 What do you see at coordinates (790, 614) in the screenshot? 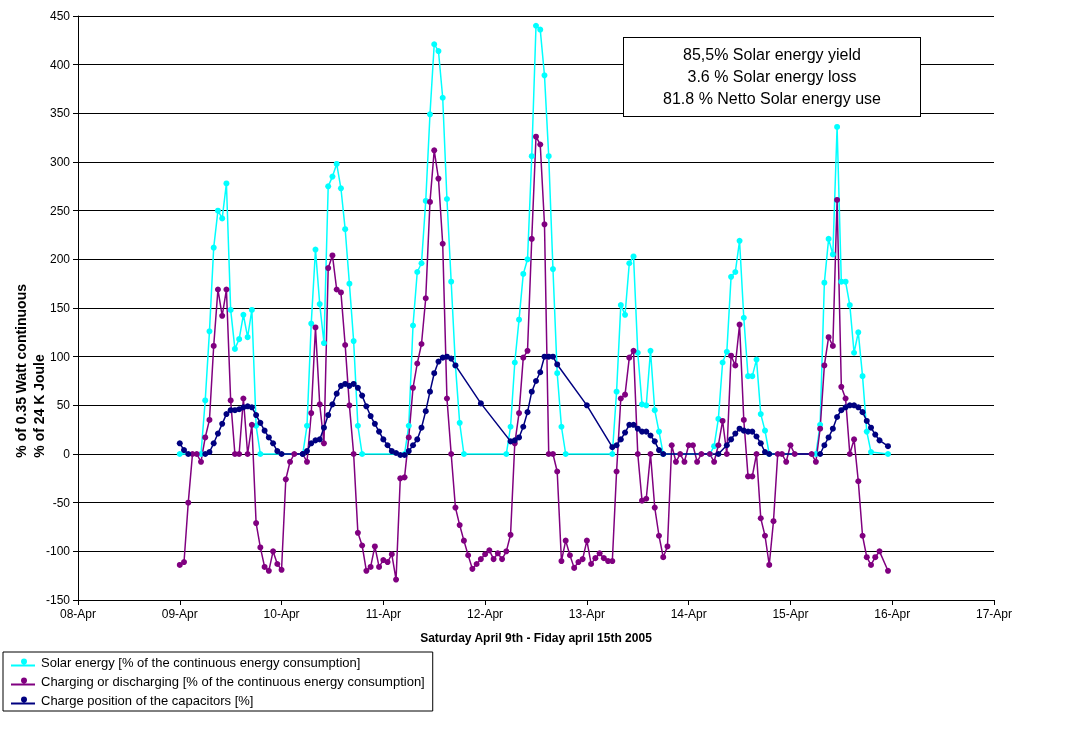
I see `x-tick-label: 15-Apr` at bounding box center [790, 614].